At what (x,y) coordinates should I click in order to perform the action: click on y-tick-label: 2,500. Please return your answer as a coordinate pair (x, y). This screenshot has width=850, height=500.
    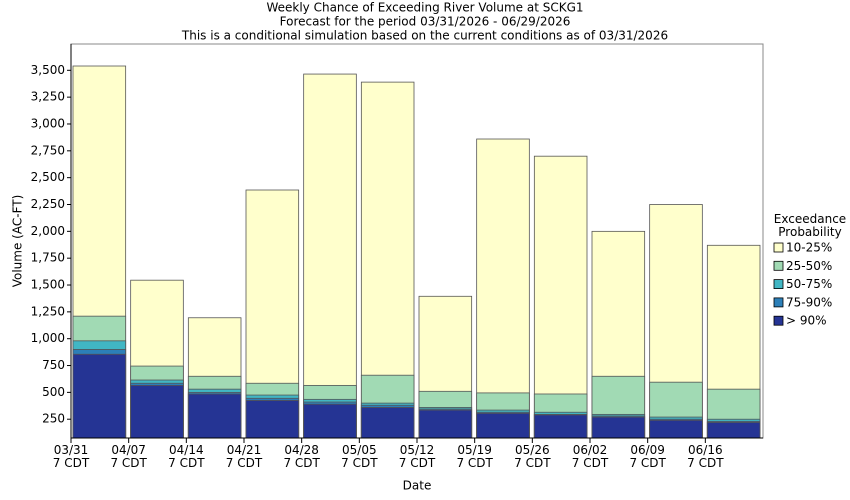
    Looking at the image, I should click on (48, 177).